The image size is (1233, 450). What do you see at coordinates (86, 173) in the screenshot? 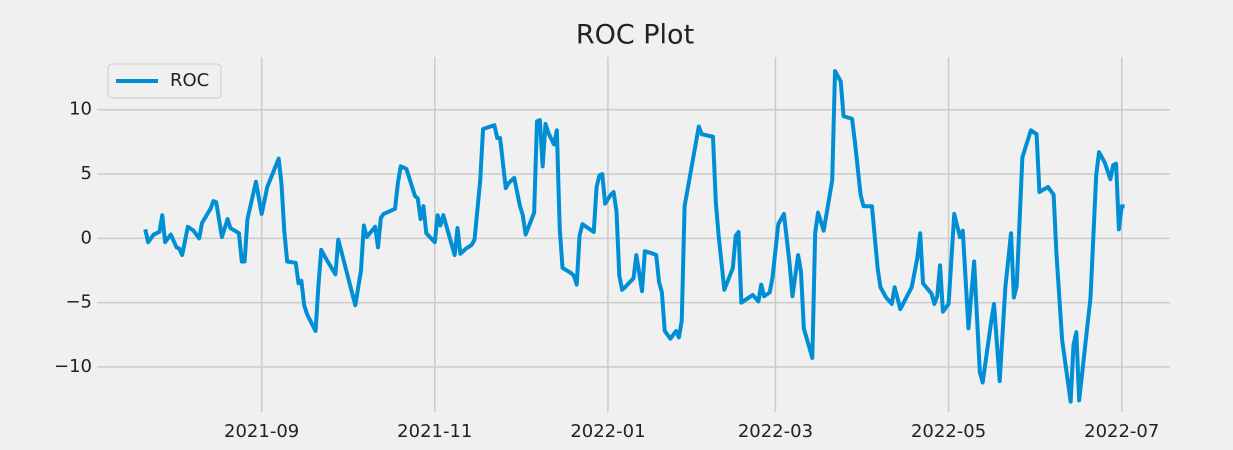
I see `y-tick-label: 5` at bounding box center [86, 173].